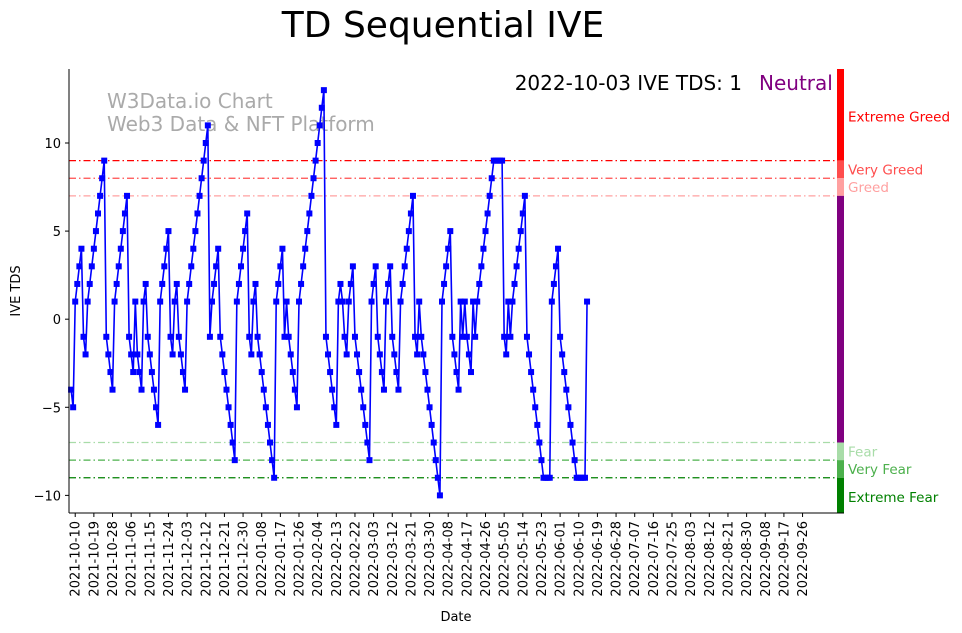  Describe the element at coordinates (803, 559) in the screenshot. I see `x-tick-label: 2022-09-26` at that location.